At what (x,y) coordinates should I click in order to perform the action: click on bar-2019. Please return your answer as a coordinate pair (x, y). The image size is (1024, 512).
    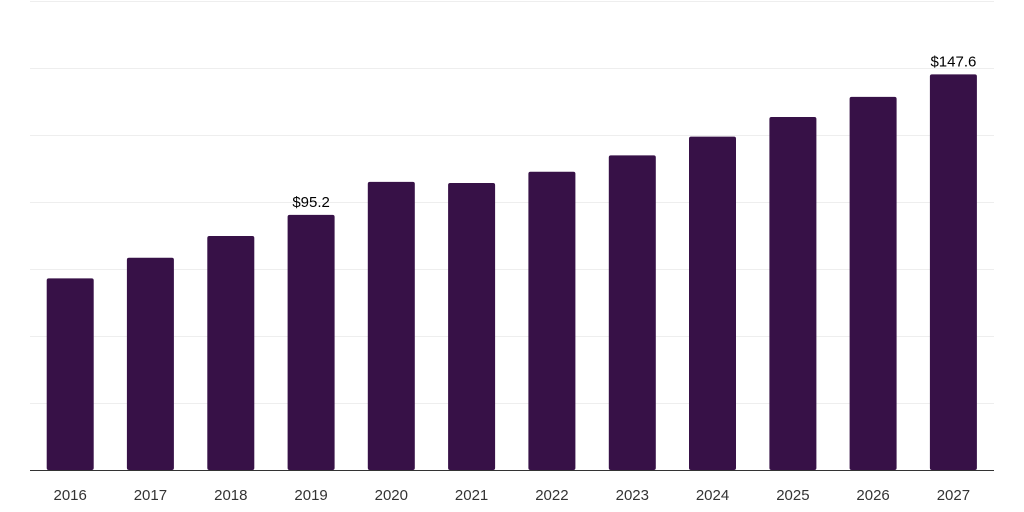
    Looking at the image, I should click on (311, 342).